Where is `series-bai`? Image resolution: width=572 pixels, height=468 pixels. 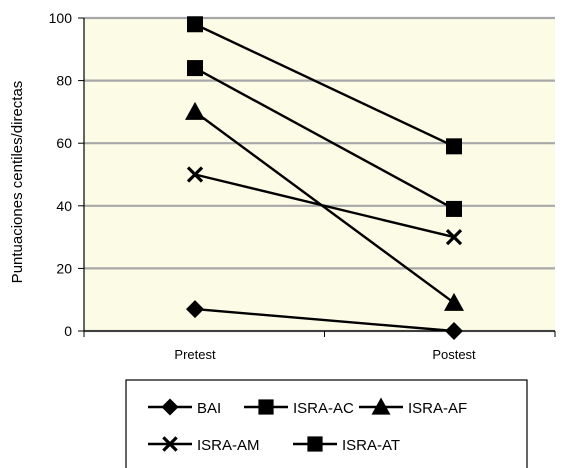 series-bai is located at coordinates (324, 320).